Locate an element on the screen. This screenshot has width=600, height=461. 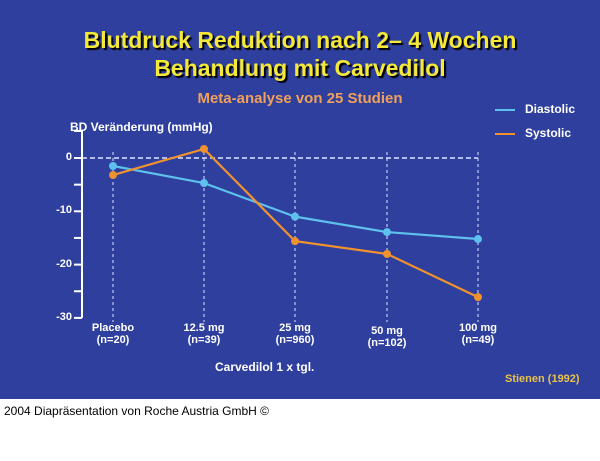
slide-title-line1: Blutdruck Reduktion nach 2– 4 Wochen is located at coordinates (300, 40).